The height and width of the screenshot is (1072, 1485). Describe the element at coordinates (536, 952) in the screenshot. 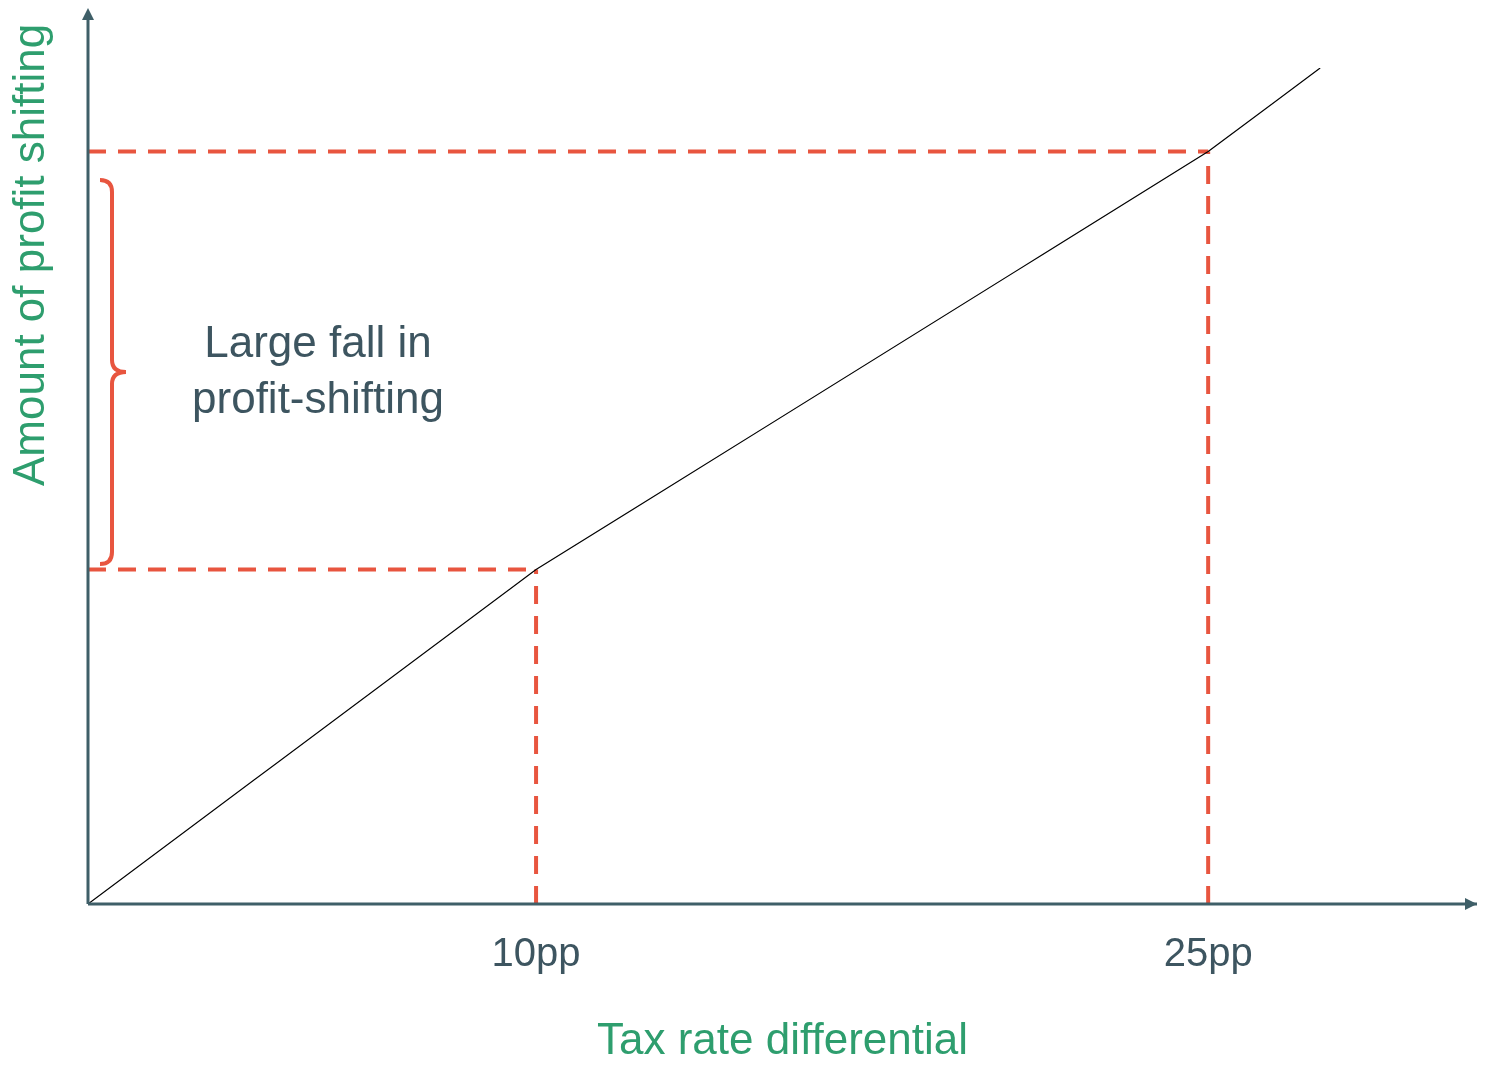

I see `x-tick-label: 10pp` at that location.